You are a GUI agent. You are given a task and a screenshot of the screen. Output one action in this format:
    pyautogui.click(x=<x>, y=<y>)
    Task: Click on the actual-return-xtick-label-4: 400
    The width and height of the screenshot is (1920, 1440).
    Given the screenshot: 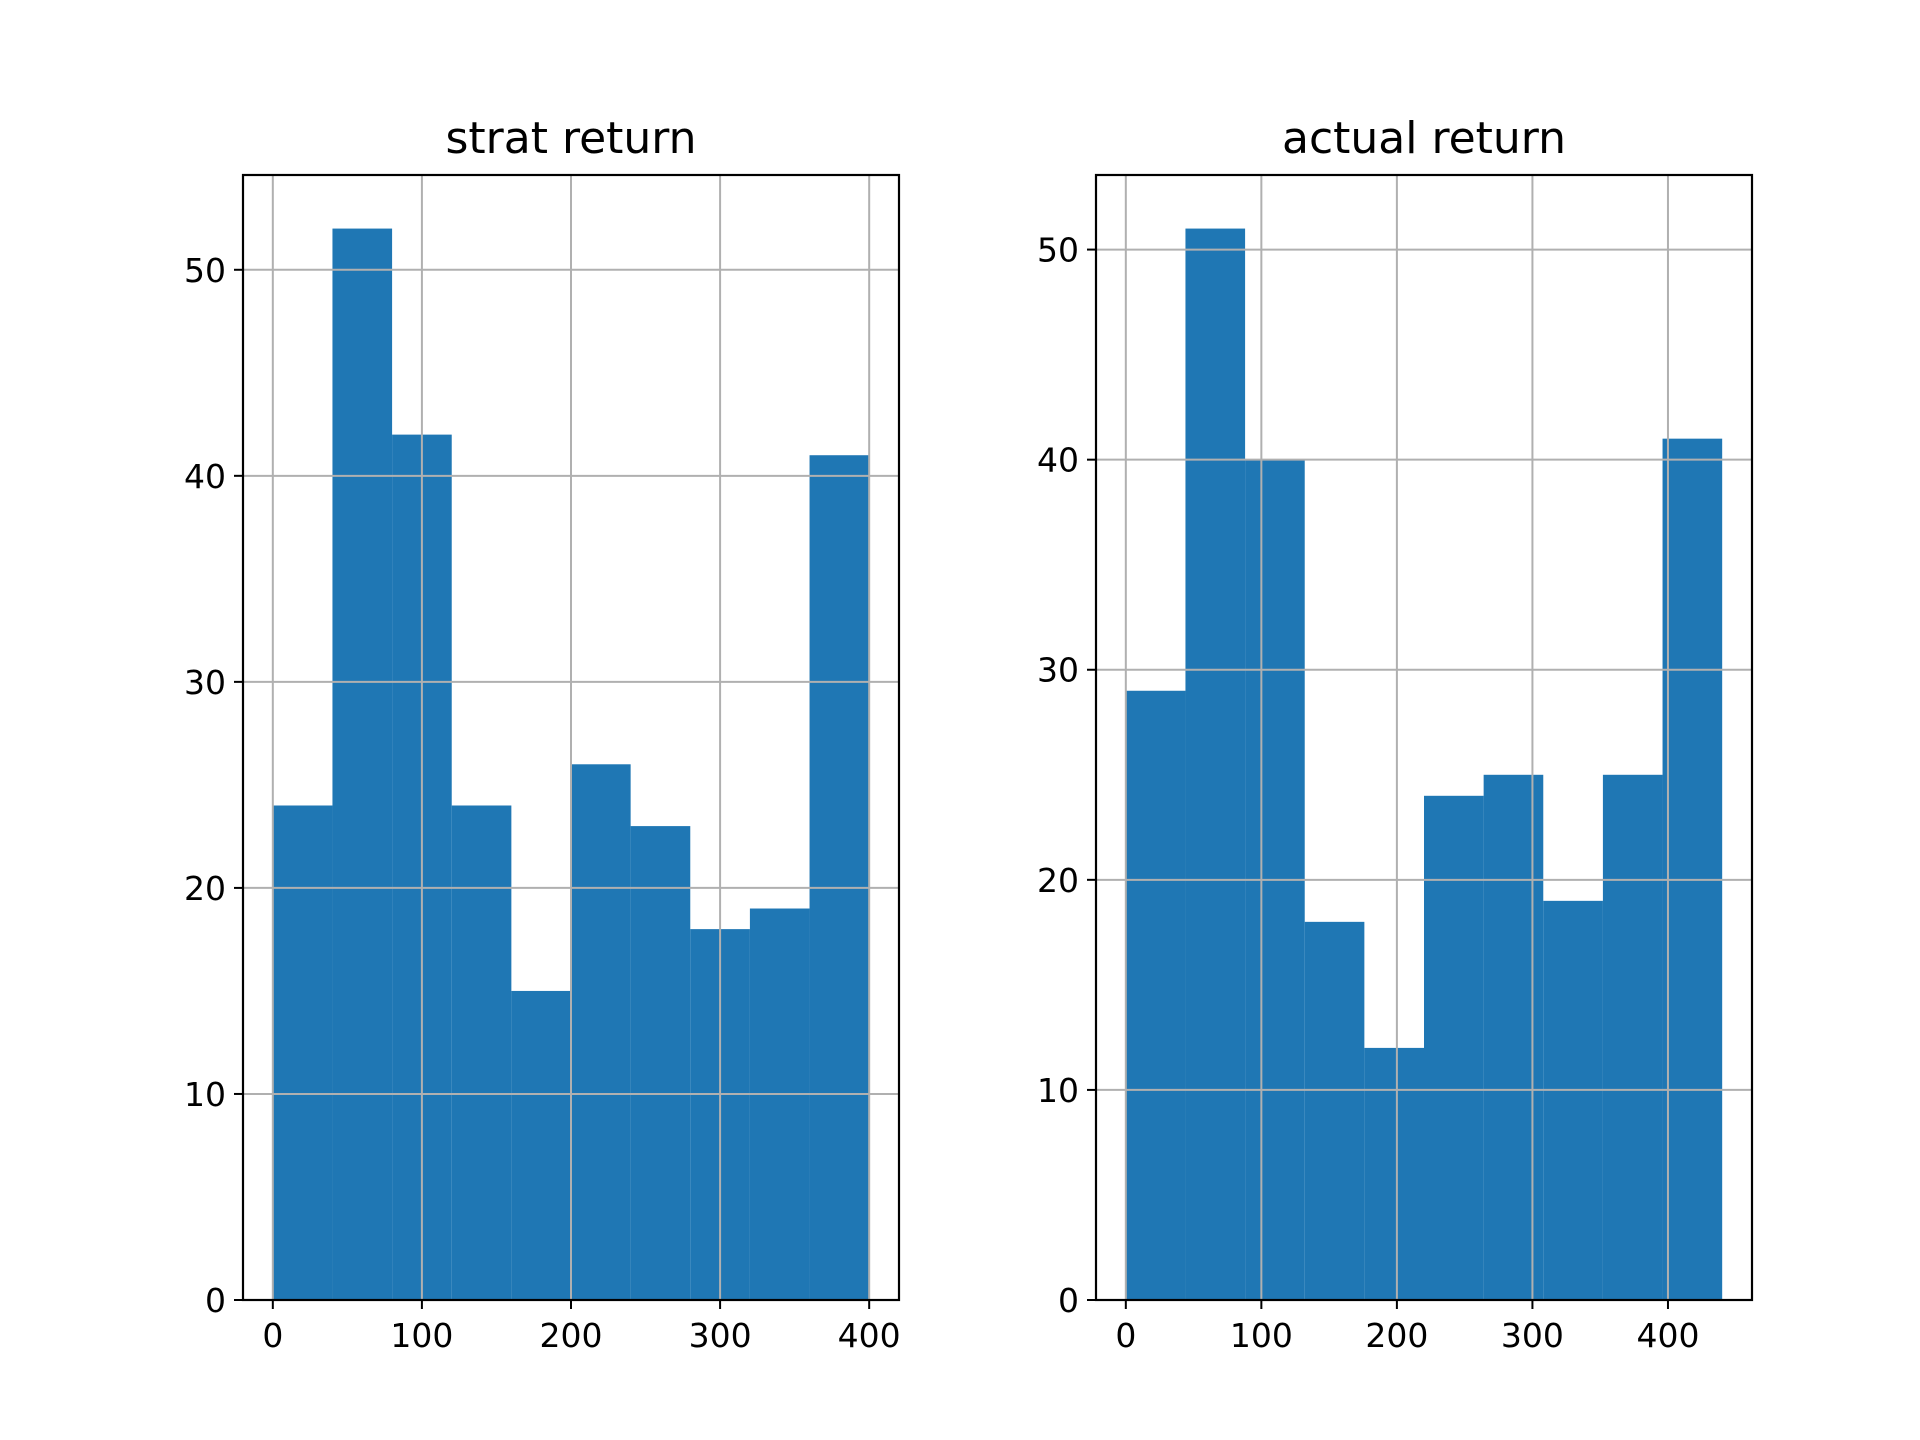 What is the action you would take?
    pyautogui.click(x=1667, y=1335)
    